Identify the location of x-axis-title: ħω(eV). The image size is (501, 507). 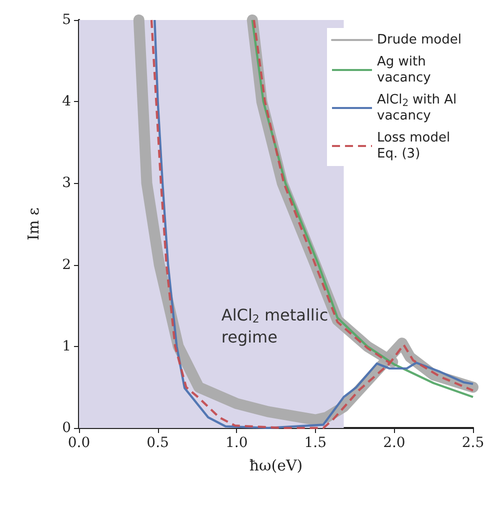
(276, 465).